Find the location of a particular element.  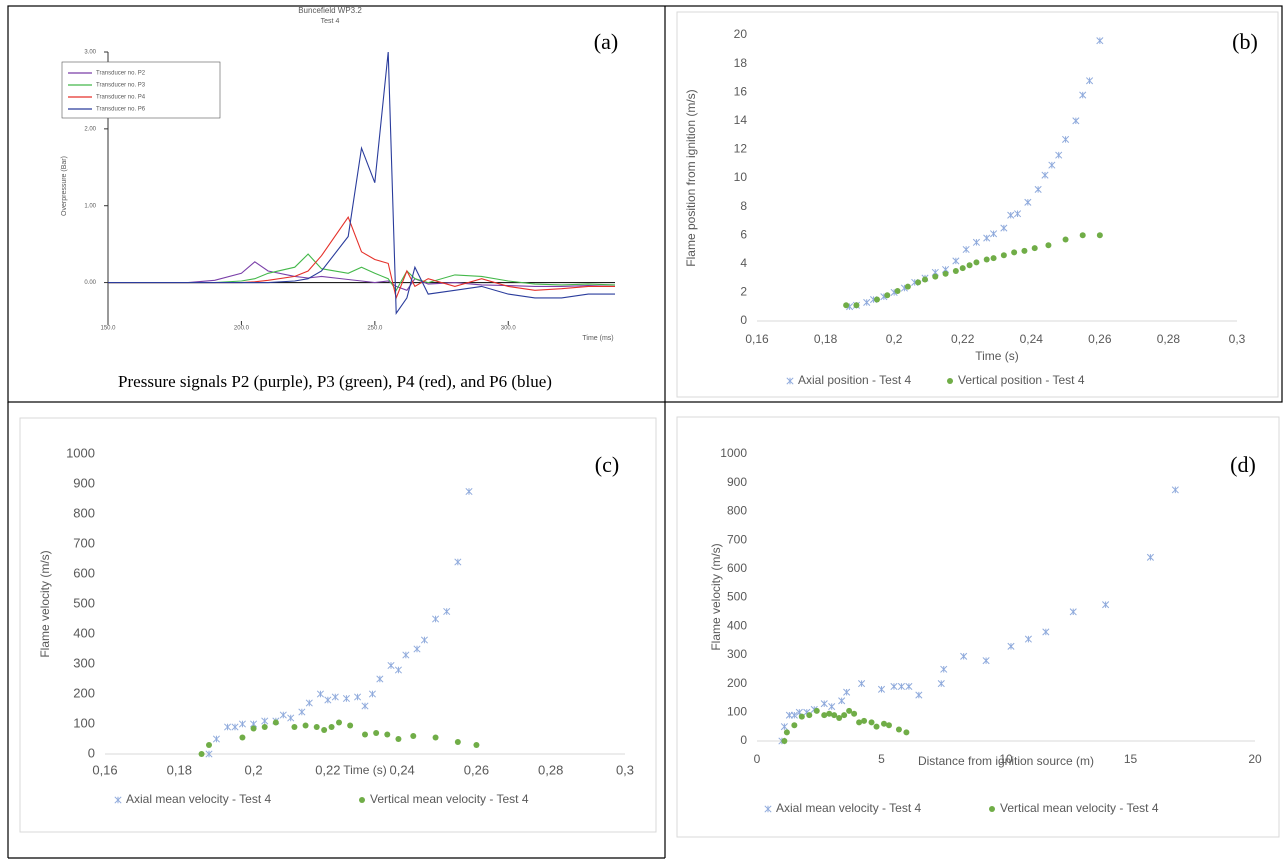

y-axis-label: Overpressure (Bar) is located at coordinates (64, 186).